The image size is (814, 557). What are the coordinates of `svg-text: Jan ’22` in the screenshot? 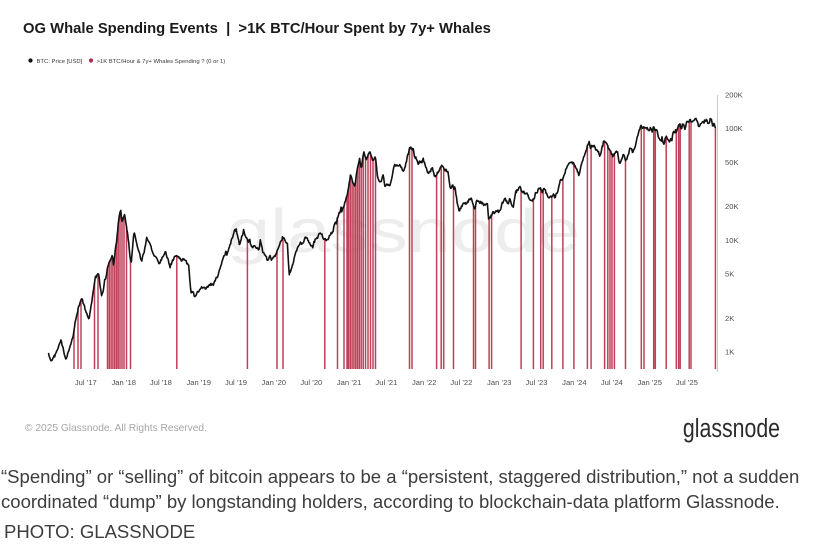 It's located at (424, 382).